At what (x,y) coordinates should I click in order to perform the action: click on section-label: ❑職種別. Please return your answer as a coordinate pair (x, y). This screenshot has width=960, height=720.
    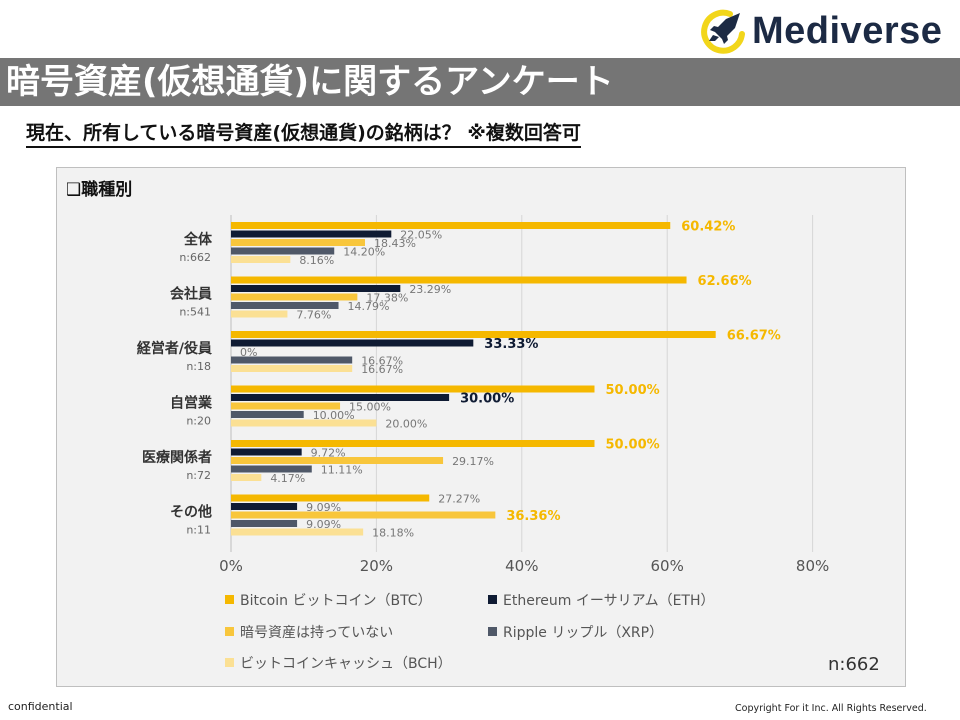
    Looking at the image, I should click on (99, 190).